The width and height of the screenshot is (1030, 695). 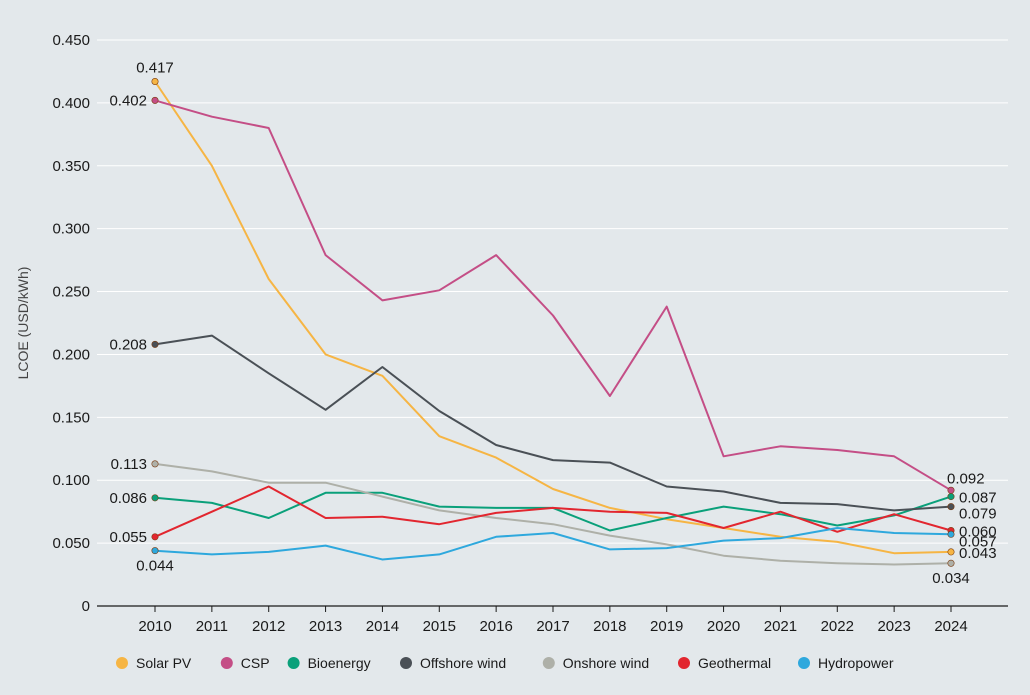 I want to click on x-tick-label: 2014, so click(x=382, y=626).